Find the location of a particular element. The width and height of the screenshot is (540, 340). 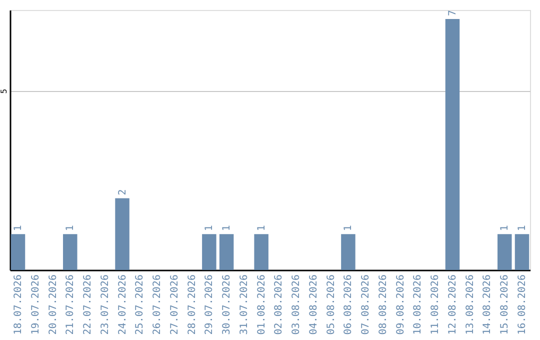

x-tick-label: 10.08.2026 is located at coordinates (418, 304).